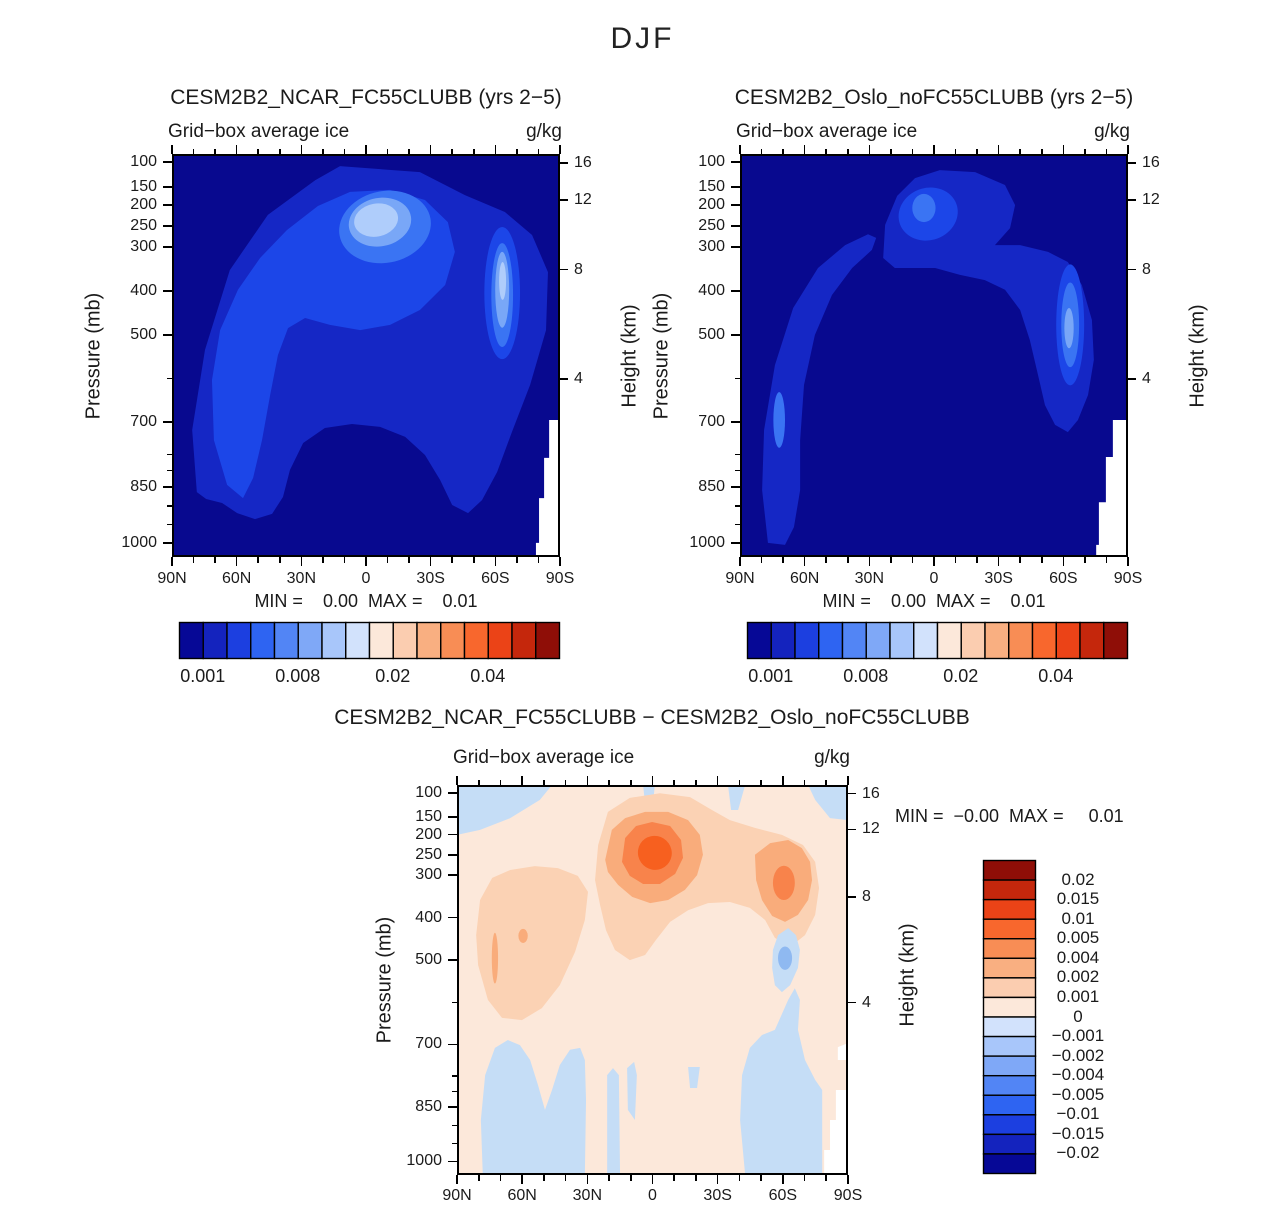  Describe the element at coordinates (827, 131) in the screenshot. I see `panel-subtitle-variable: Grid−box average ice` at that location.